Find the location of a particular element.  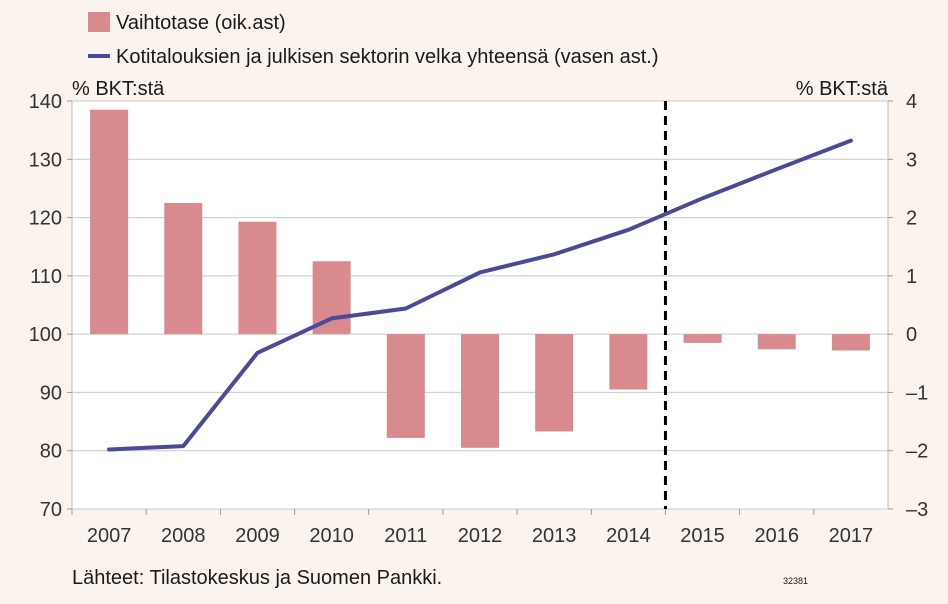

figure-id: 32381 is located at coordinates (795, 581).